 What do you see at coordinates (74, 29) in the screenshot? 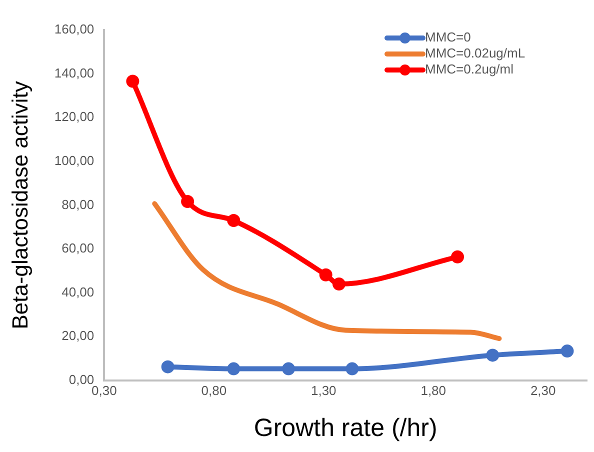
I see `y-tick-label: 160,00` at bounding box center [74, 29].